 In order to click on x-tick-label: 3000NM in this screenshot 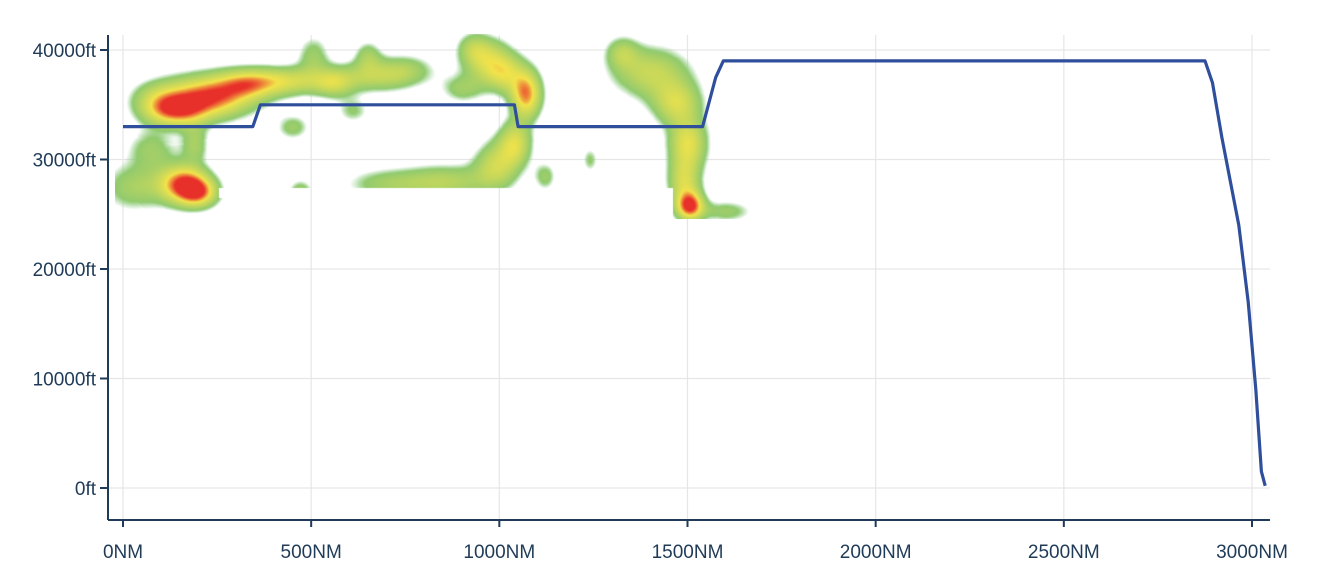, I will do `click(1252, 552)`.